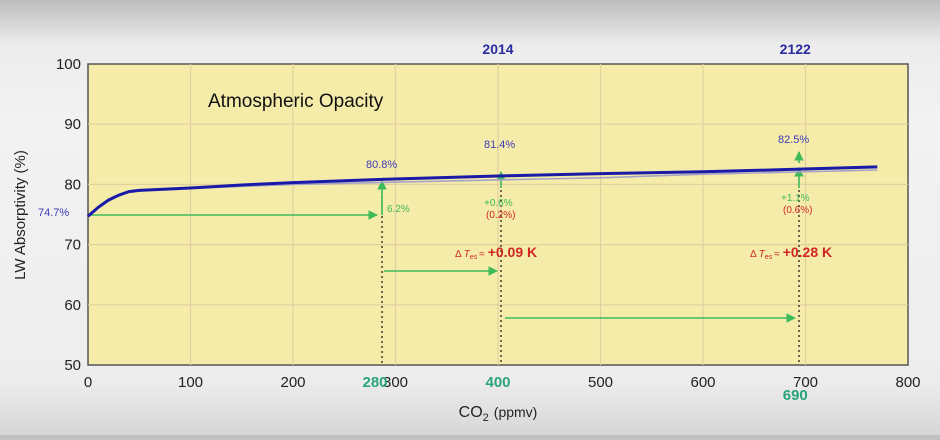 The image size is (940, 440). What do you see at coordinates (600, 382) in the screenshot?
I see `x-tick-label: 500` at bounding box center [600, 382].